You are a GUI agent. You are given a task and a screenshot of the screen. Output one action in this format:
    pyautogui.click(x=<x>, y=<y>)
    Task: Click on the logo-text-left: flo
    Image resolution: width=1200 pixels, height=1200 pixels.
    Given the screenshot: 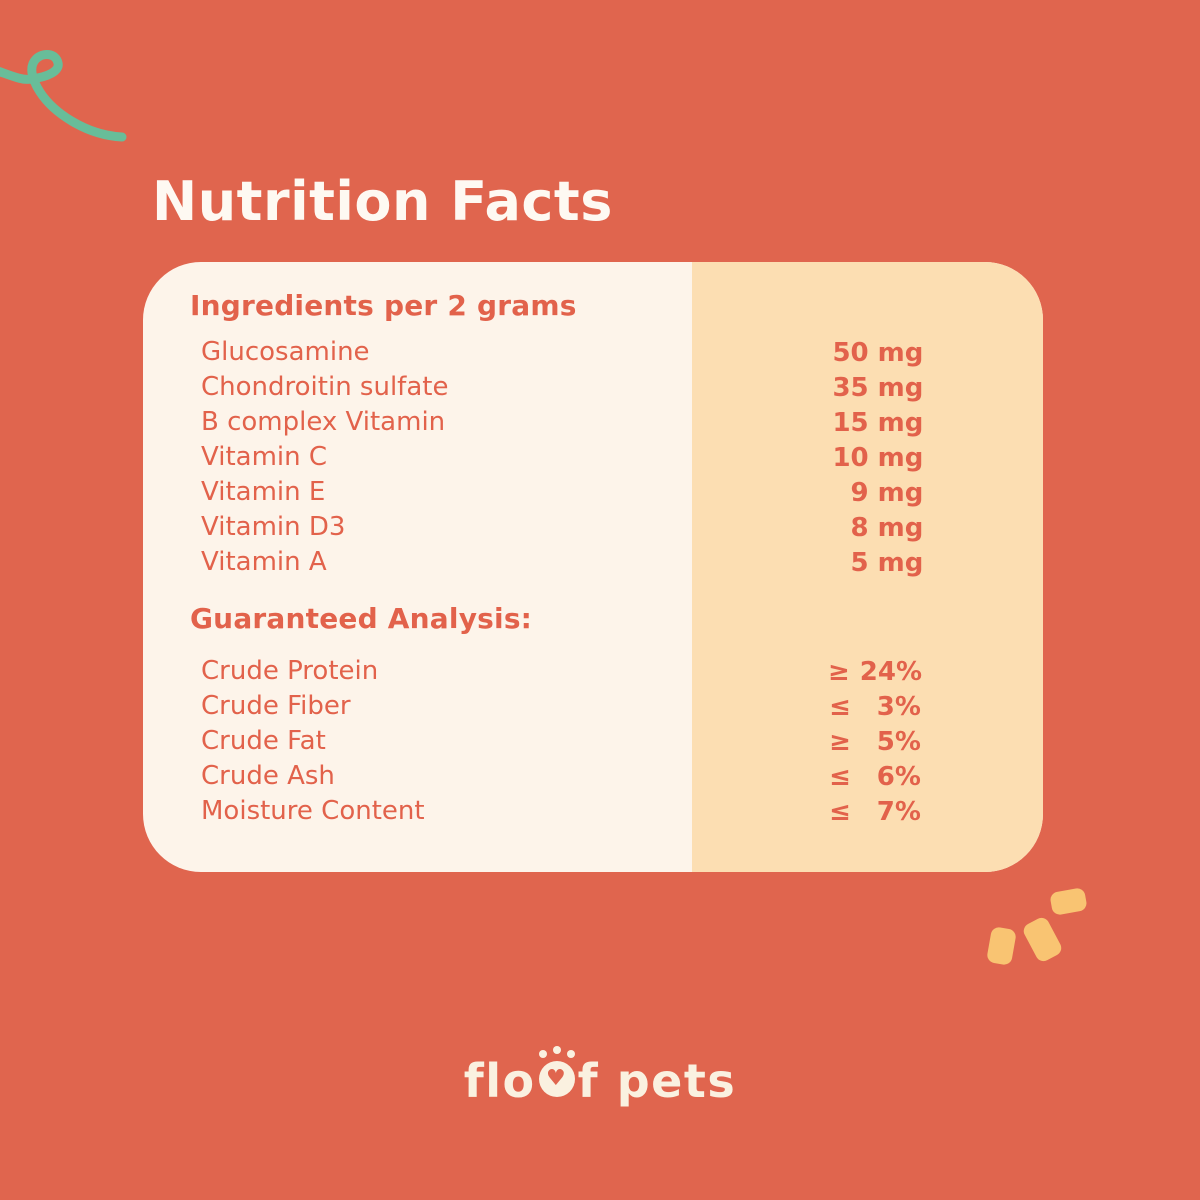 What is the action you would take?
    pyautogui.click(x=499, y=1081)
    